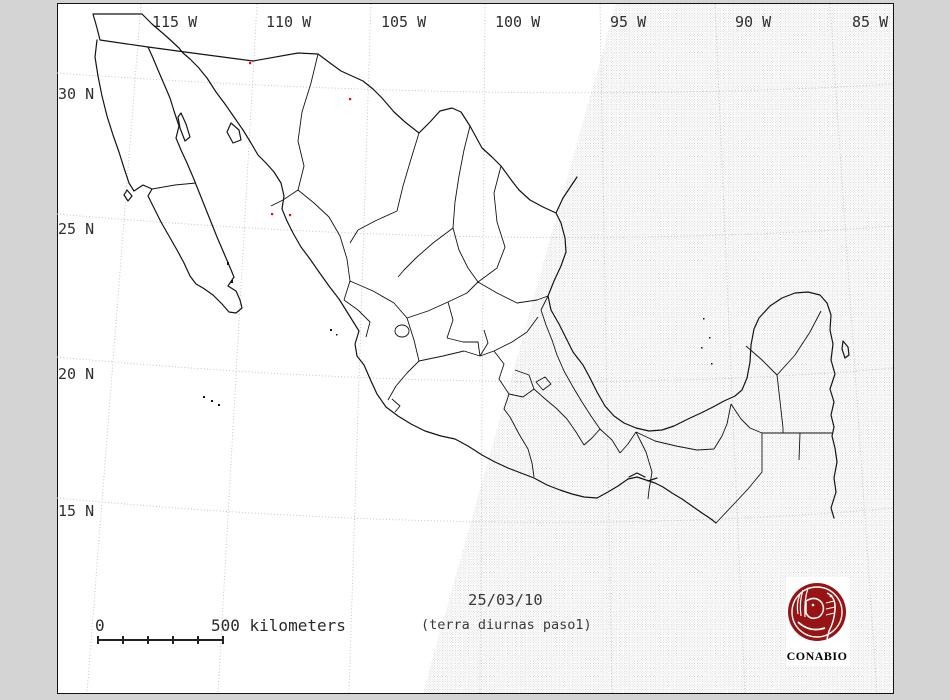 This screenshot has height=700, width=950. Describe the element at coordinates (76, 94) in the screenshot. I see `lat-label-30n: 30 N` at that location.